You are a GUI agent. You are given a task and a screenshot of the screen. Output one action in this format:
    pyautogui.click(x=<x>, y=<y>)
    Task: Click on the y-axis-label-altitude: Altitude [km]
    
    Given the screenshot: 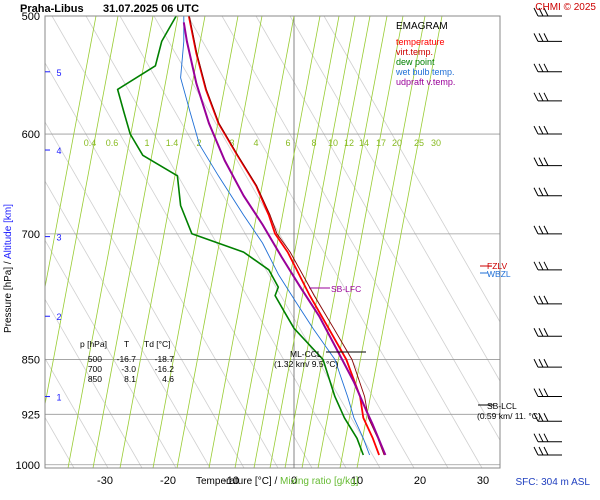 What is the action you would take?
    pyautogui.click(x=8, y=231)
    